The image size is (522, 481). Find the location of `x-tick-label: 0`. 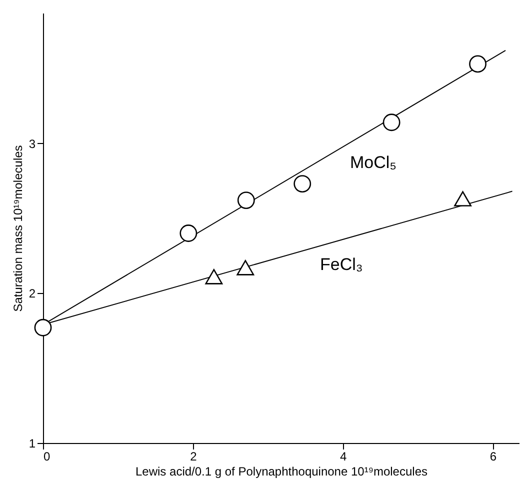

x-tick-label: 0 is located at coordinates (47, 457).